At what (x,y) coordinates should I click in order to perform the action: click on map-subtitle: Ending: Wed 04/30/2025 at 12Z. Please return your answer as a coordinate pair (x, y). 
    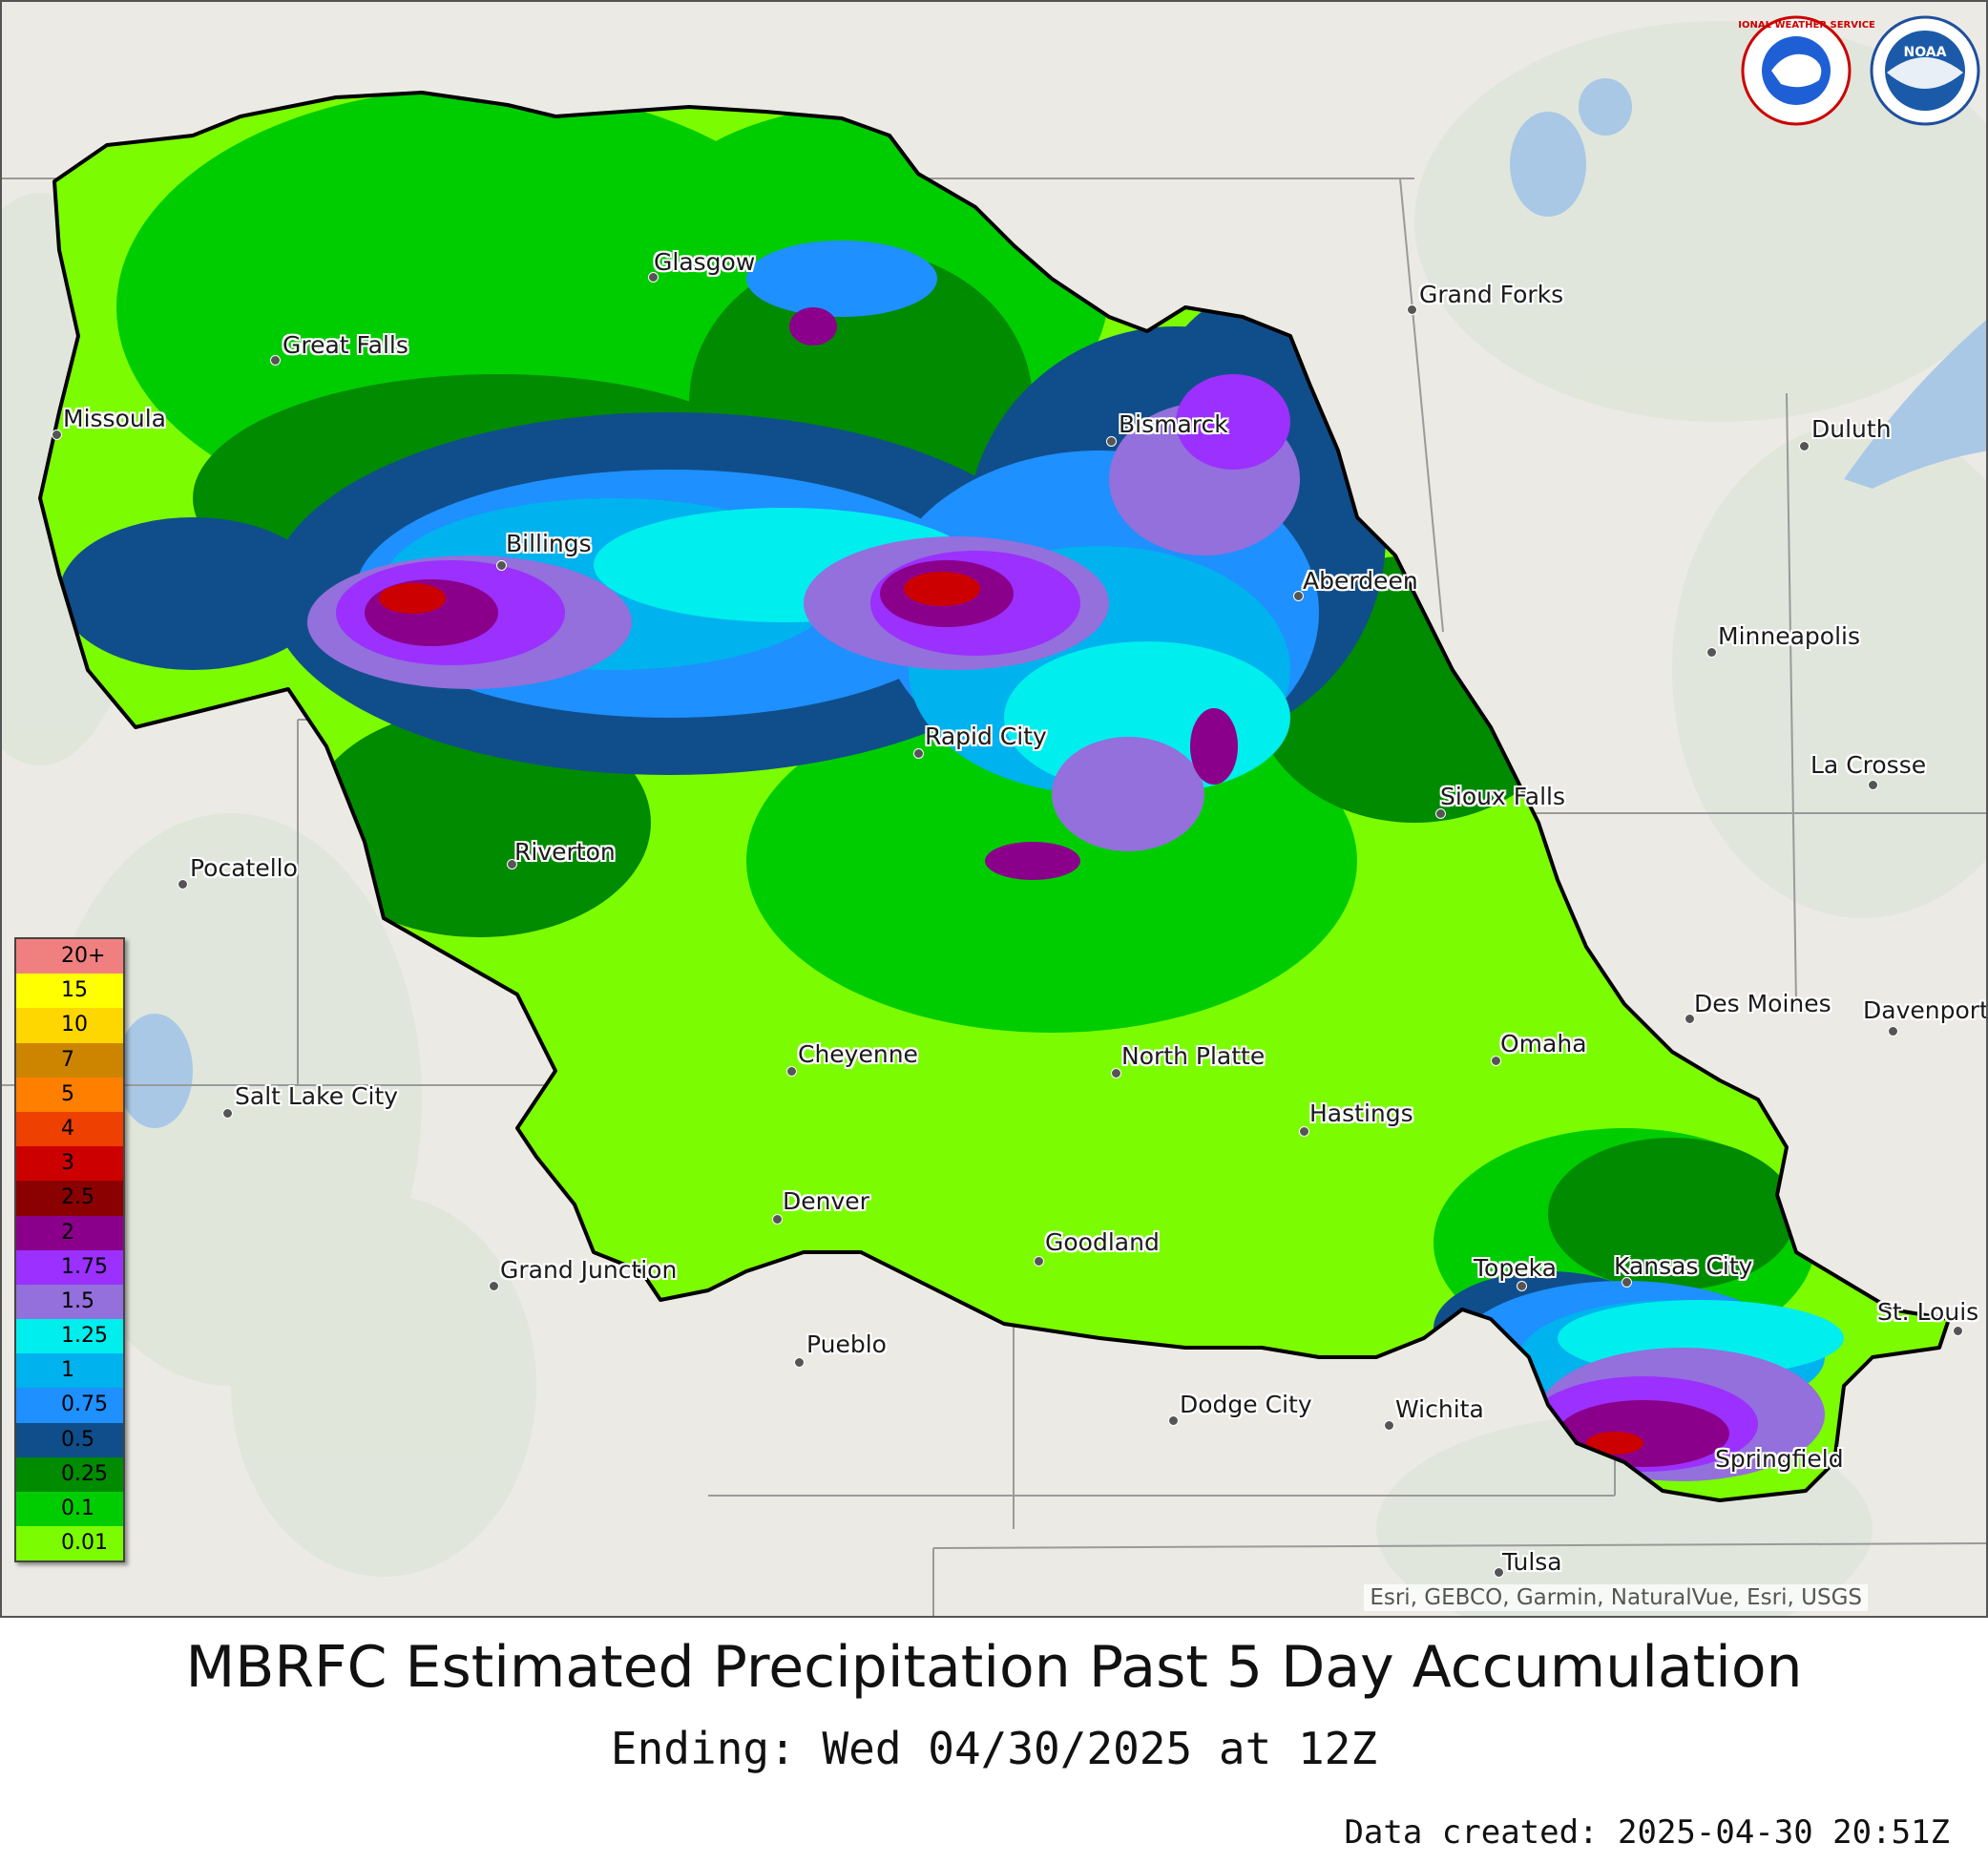
    Looking at the image, I should click on (994, 1748).